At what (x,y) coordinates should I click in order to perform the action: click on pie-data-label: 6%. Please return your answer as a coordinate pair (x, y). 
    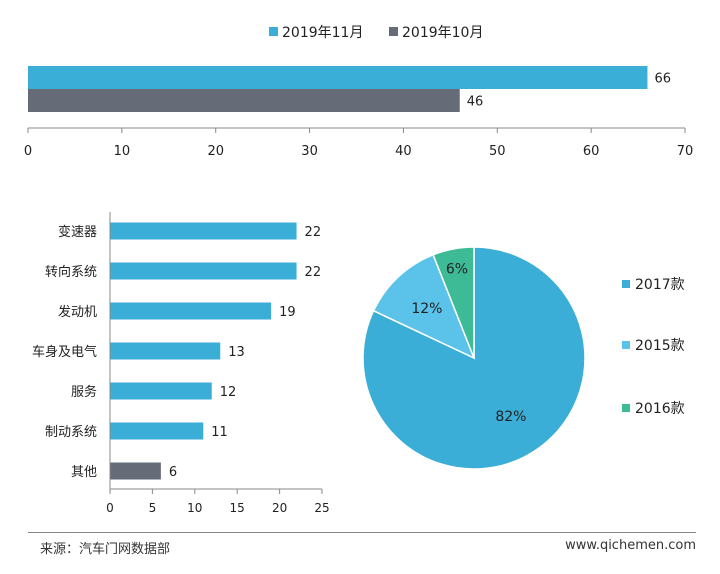
    Looking at the image, I should click on (457, 270).